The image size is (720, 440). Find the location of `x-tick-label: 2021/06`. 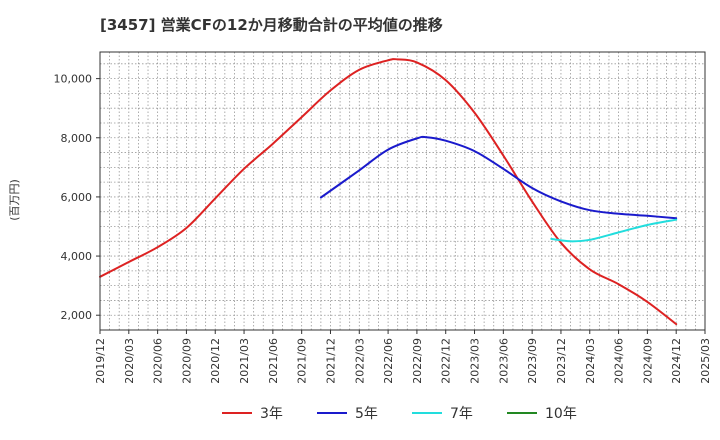

x-tick-label: 2021/06 is located at coordinates (273, 361).